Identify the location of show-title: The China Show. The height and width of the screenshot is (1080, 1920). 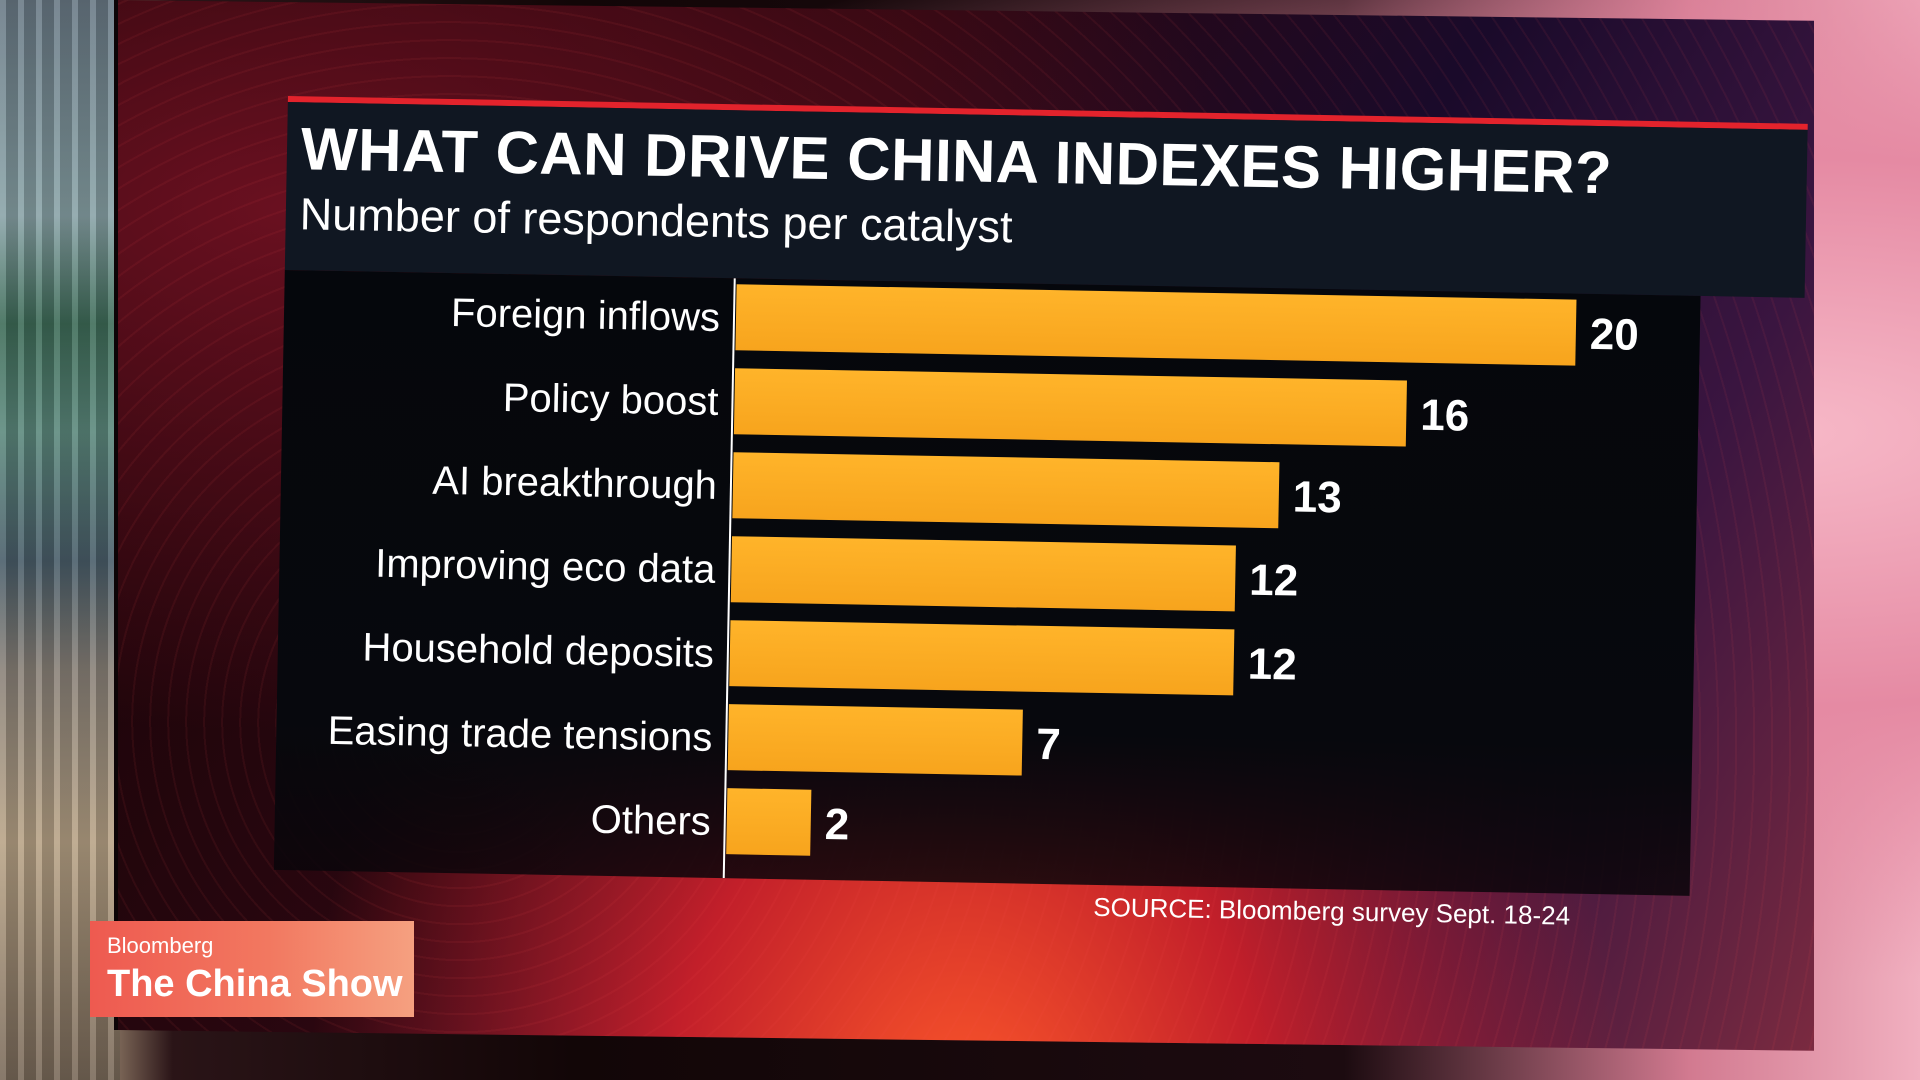
(255, 984).